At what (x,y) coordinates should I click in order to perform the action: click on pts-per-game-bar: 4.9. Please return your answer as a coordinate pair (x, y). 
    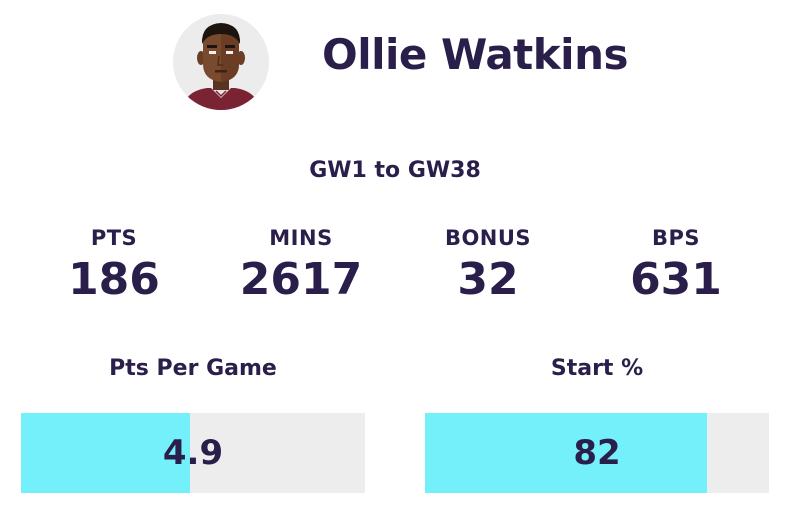
    Looking at the image, I should click on (193, 453).